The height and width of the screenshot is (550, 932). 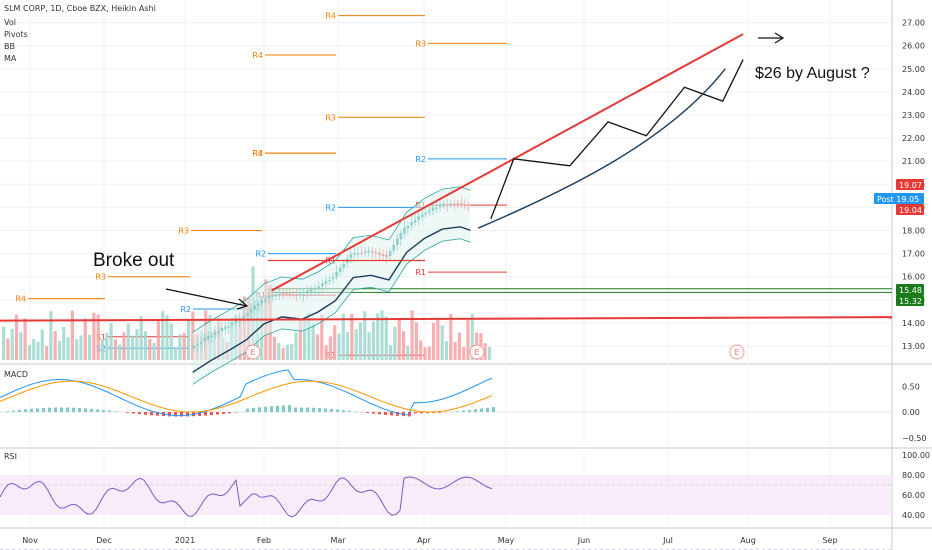 What do you see at coordinates (246, 497) in the screenshot?
I see `rsi-panel` at bounding box center [246, 497].